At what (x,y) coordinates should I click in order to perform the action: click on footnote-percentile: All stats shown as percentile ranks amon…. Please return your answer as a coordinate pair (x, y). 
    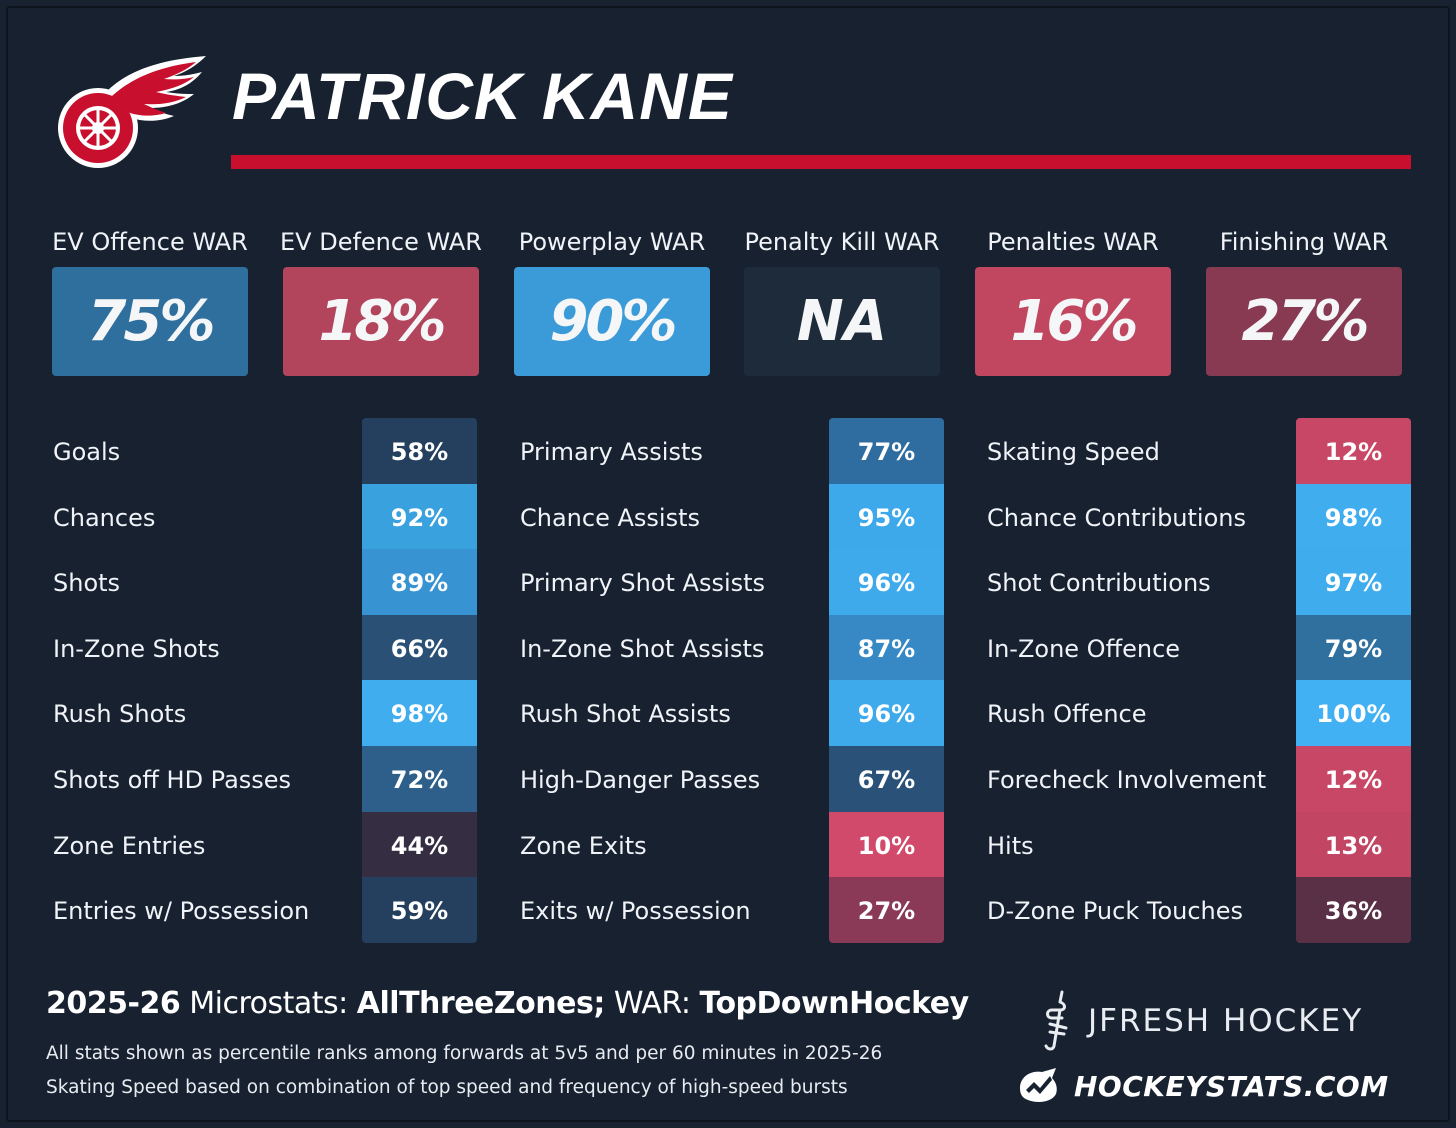
    Looking at the image, I should click on (464, 1053).